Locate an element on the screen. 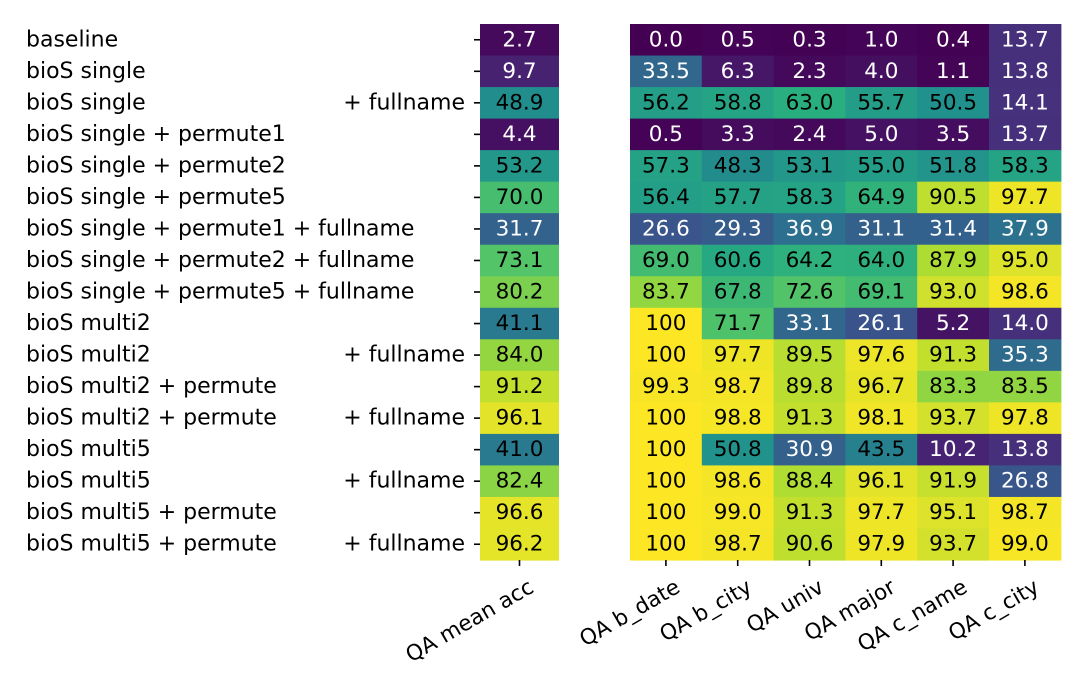 The width and height of the screenshot is (1080, 696). row-label: bioS single + permute1 is located at coordinates (156, 134).